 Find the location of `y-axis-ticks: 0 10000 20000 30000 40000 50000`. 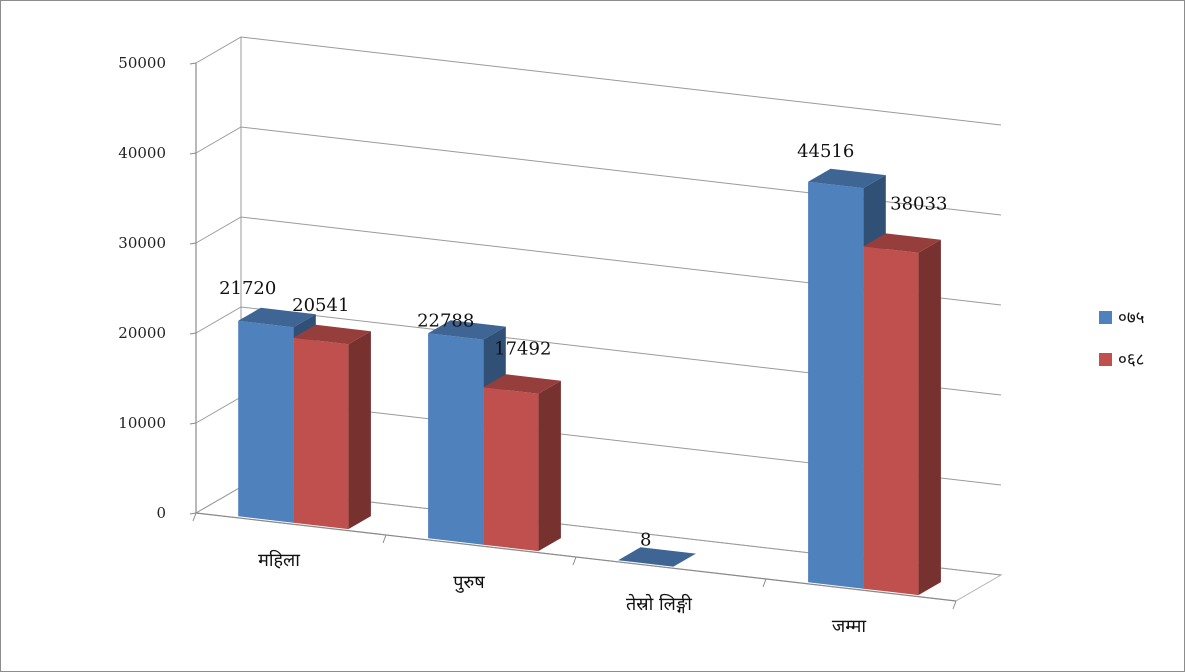

y-axis-ticks: 0 10000 20000 30000 40000 50000 is located at coordinates (157, 288).